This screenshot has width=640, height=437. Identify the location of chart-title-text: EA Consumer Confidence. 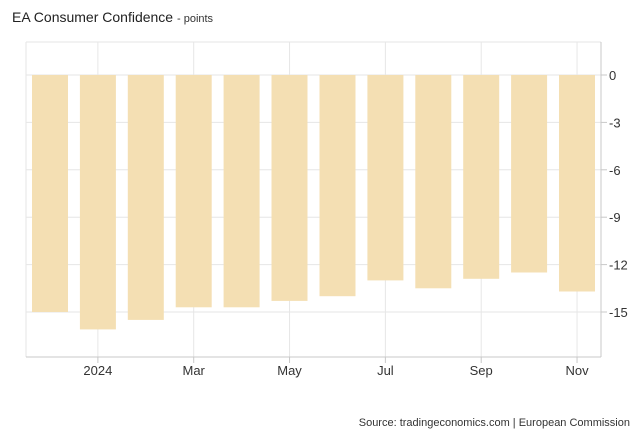
(93, 17).